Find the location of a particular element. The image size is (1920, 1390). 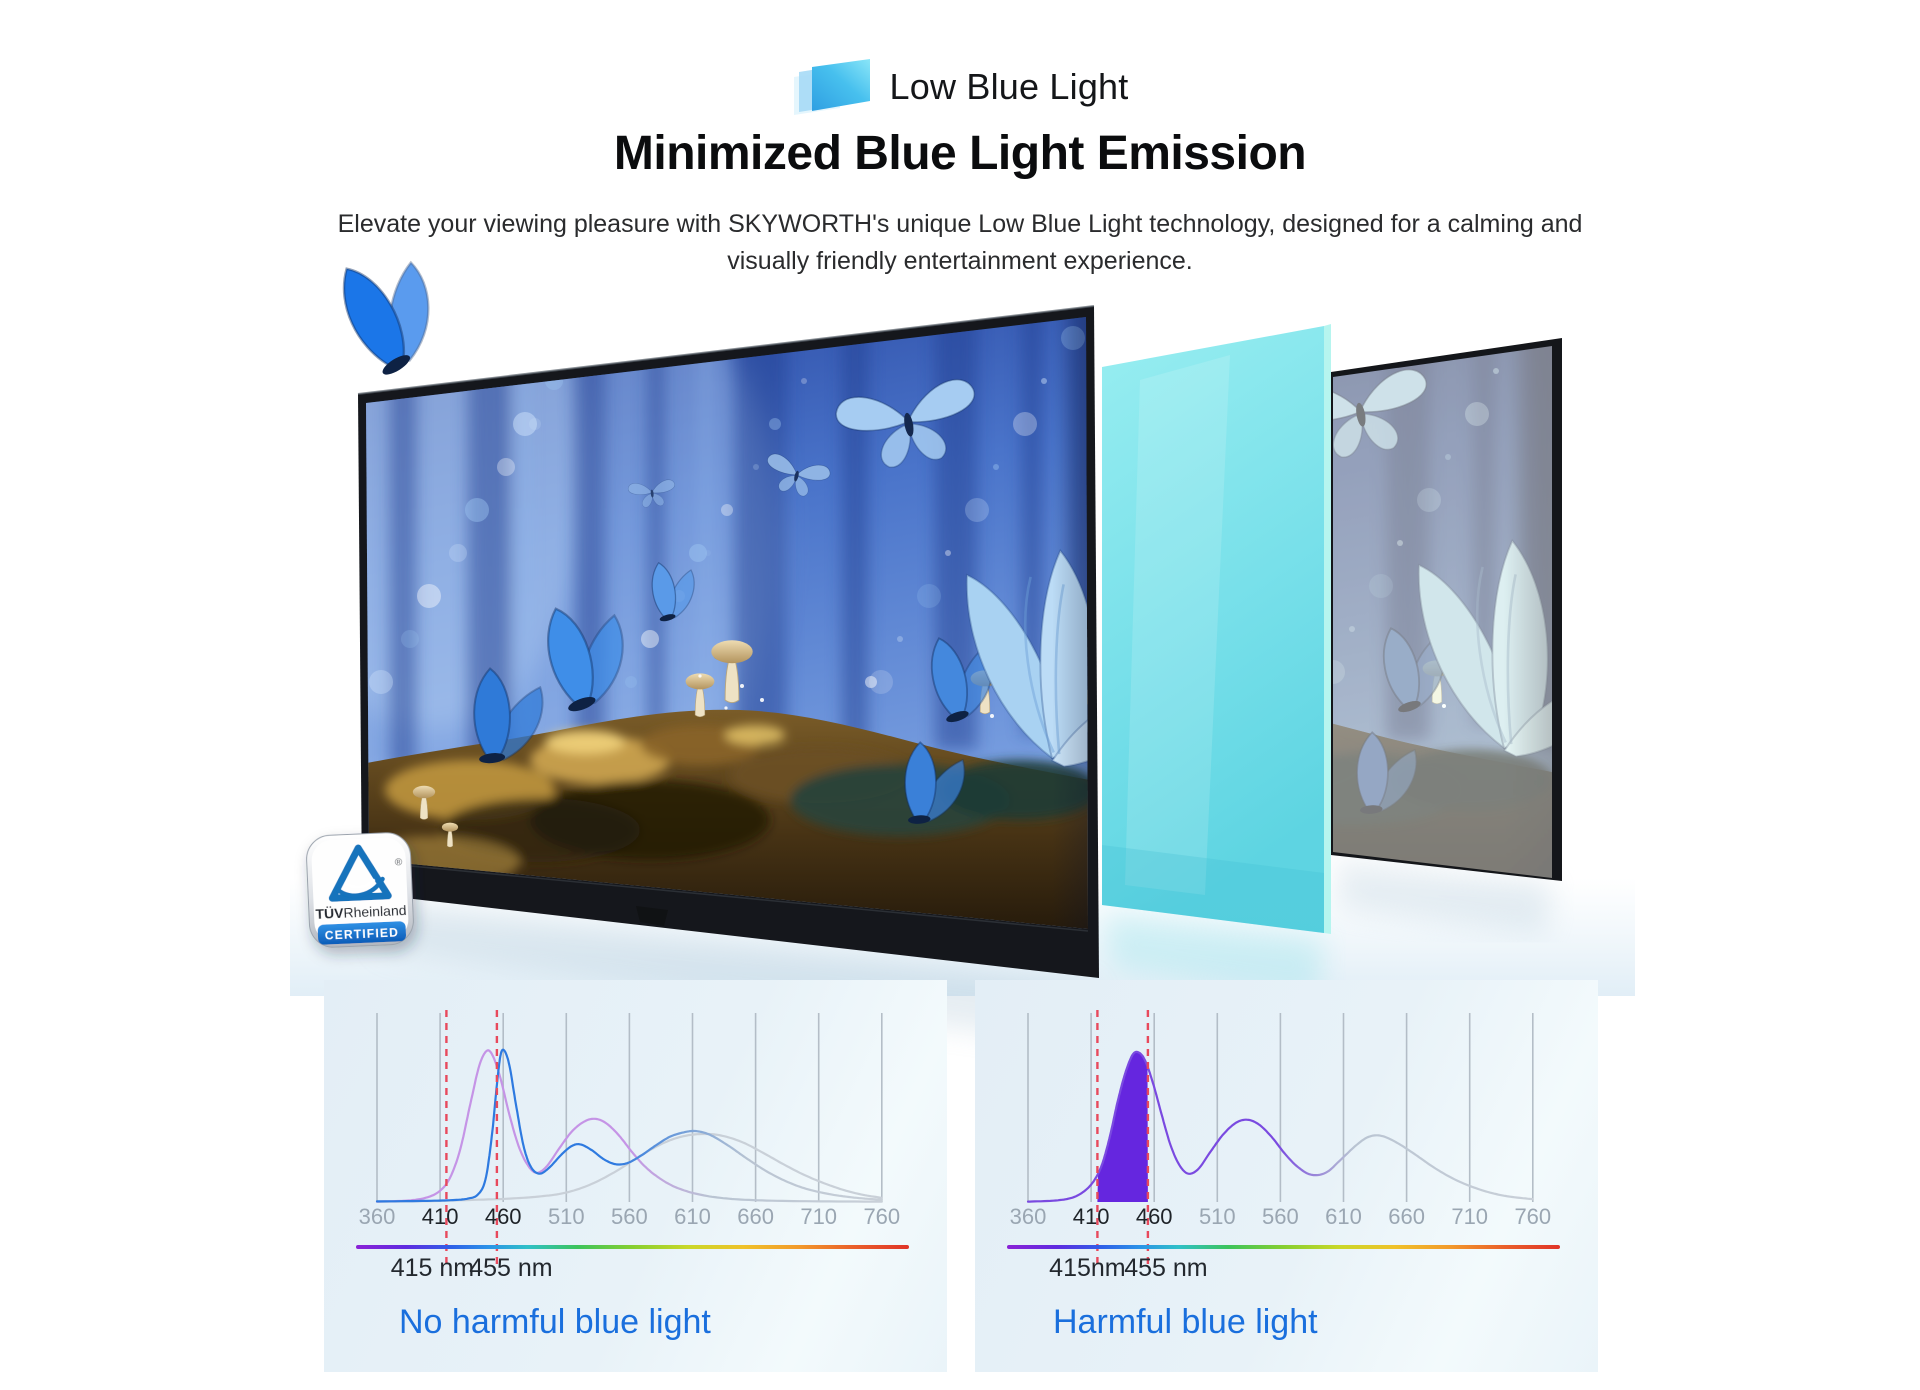

curve-violet-display is located at coordinates (1280, 1126).